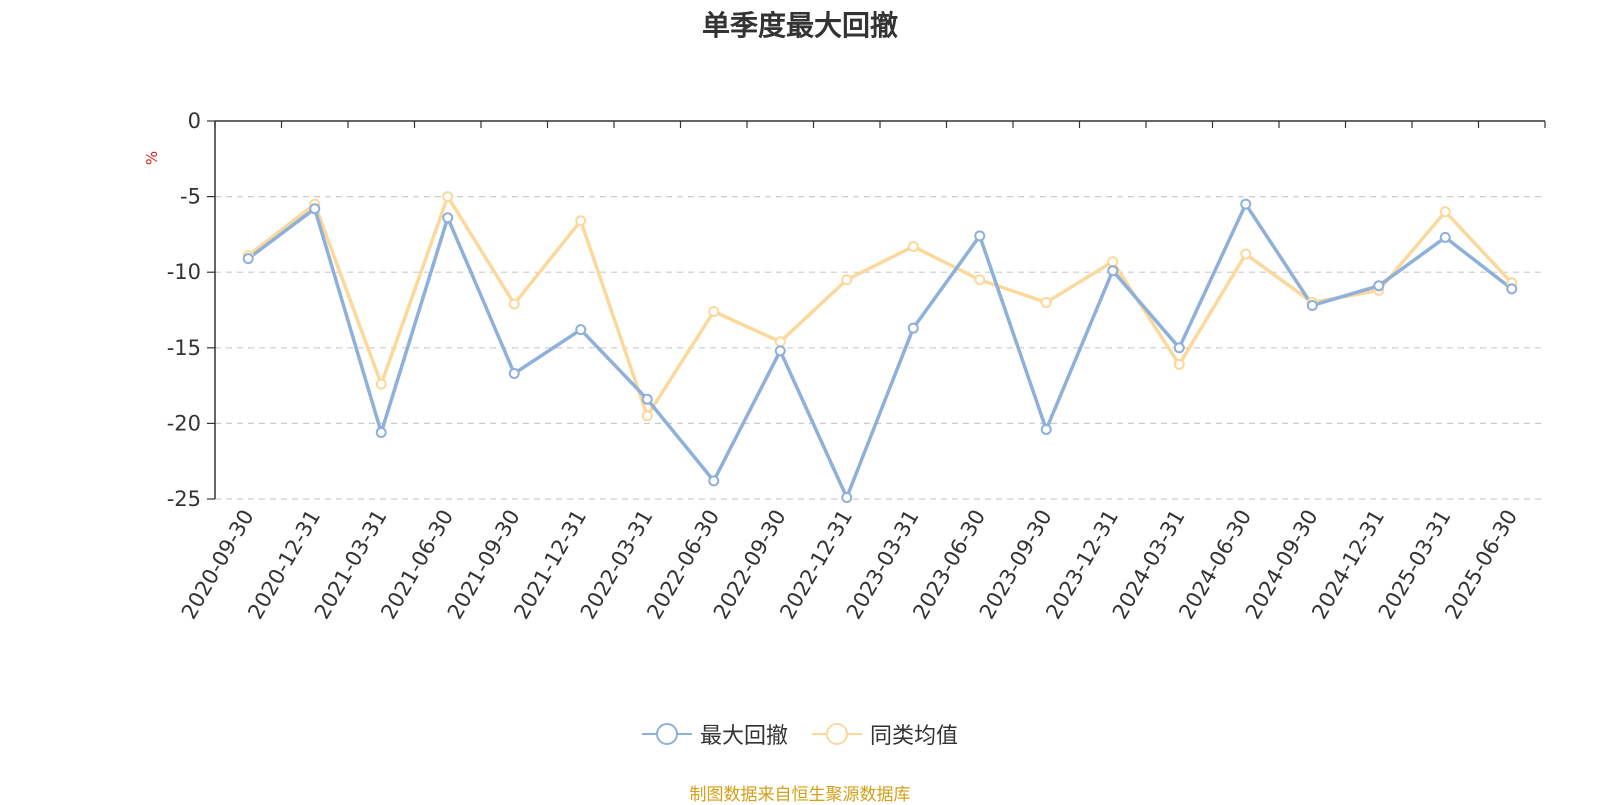 This screenshot has width=1600, height=805. I want to click on source-note: 制图数据来自恒生聚源数据库, so click(800, 795).